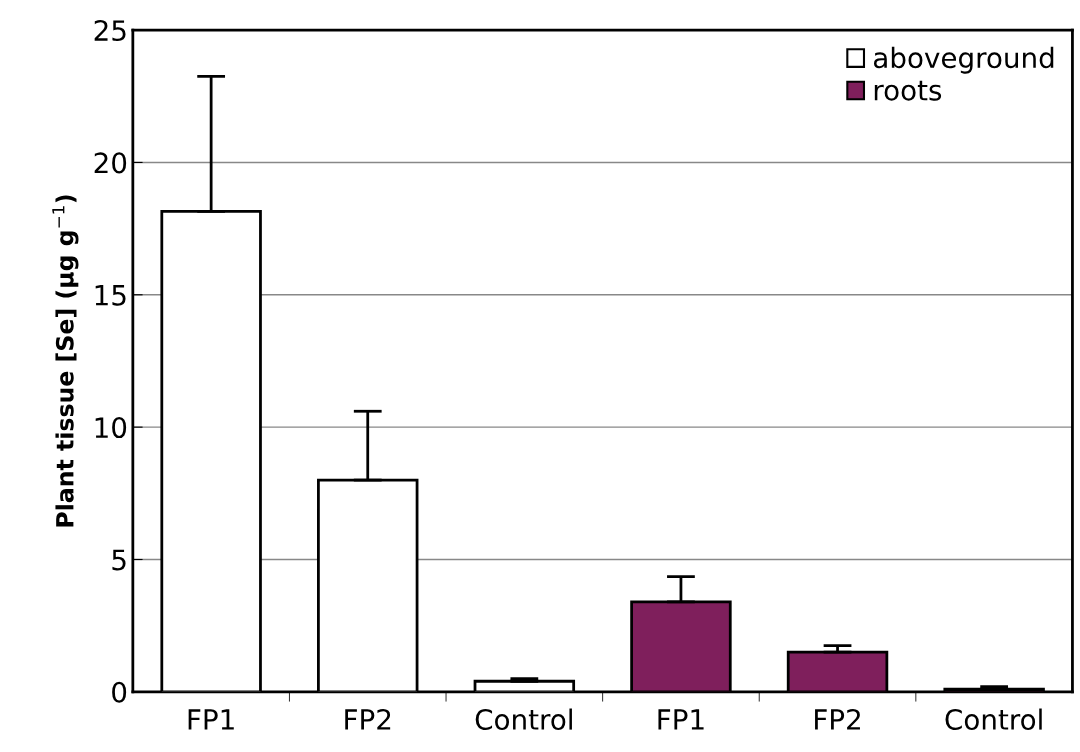 This screenshot has width=1080, height=752. Describe the element at coordinates (110, 163) in the screenshot. I see `y-tick-label: 20` at that location.